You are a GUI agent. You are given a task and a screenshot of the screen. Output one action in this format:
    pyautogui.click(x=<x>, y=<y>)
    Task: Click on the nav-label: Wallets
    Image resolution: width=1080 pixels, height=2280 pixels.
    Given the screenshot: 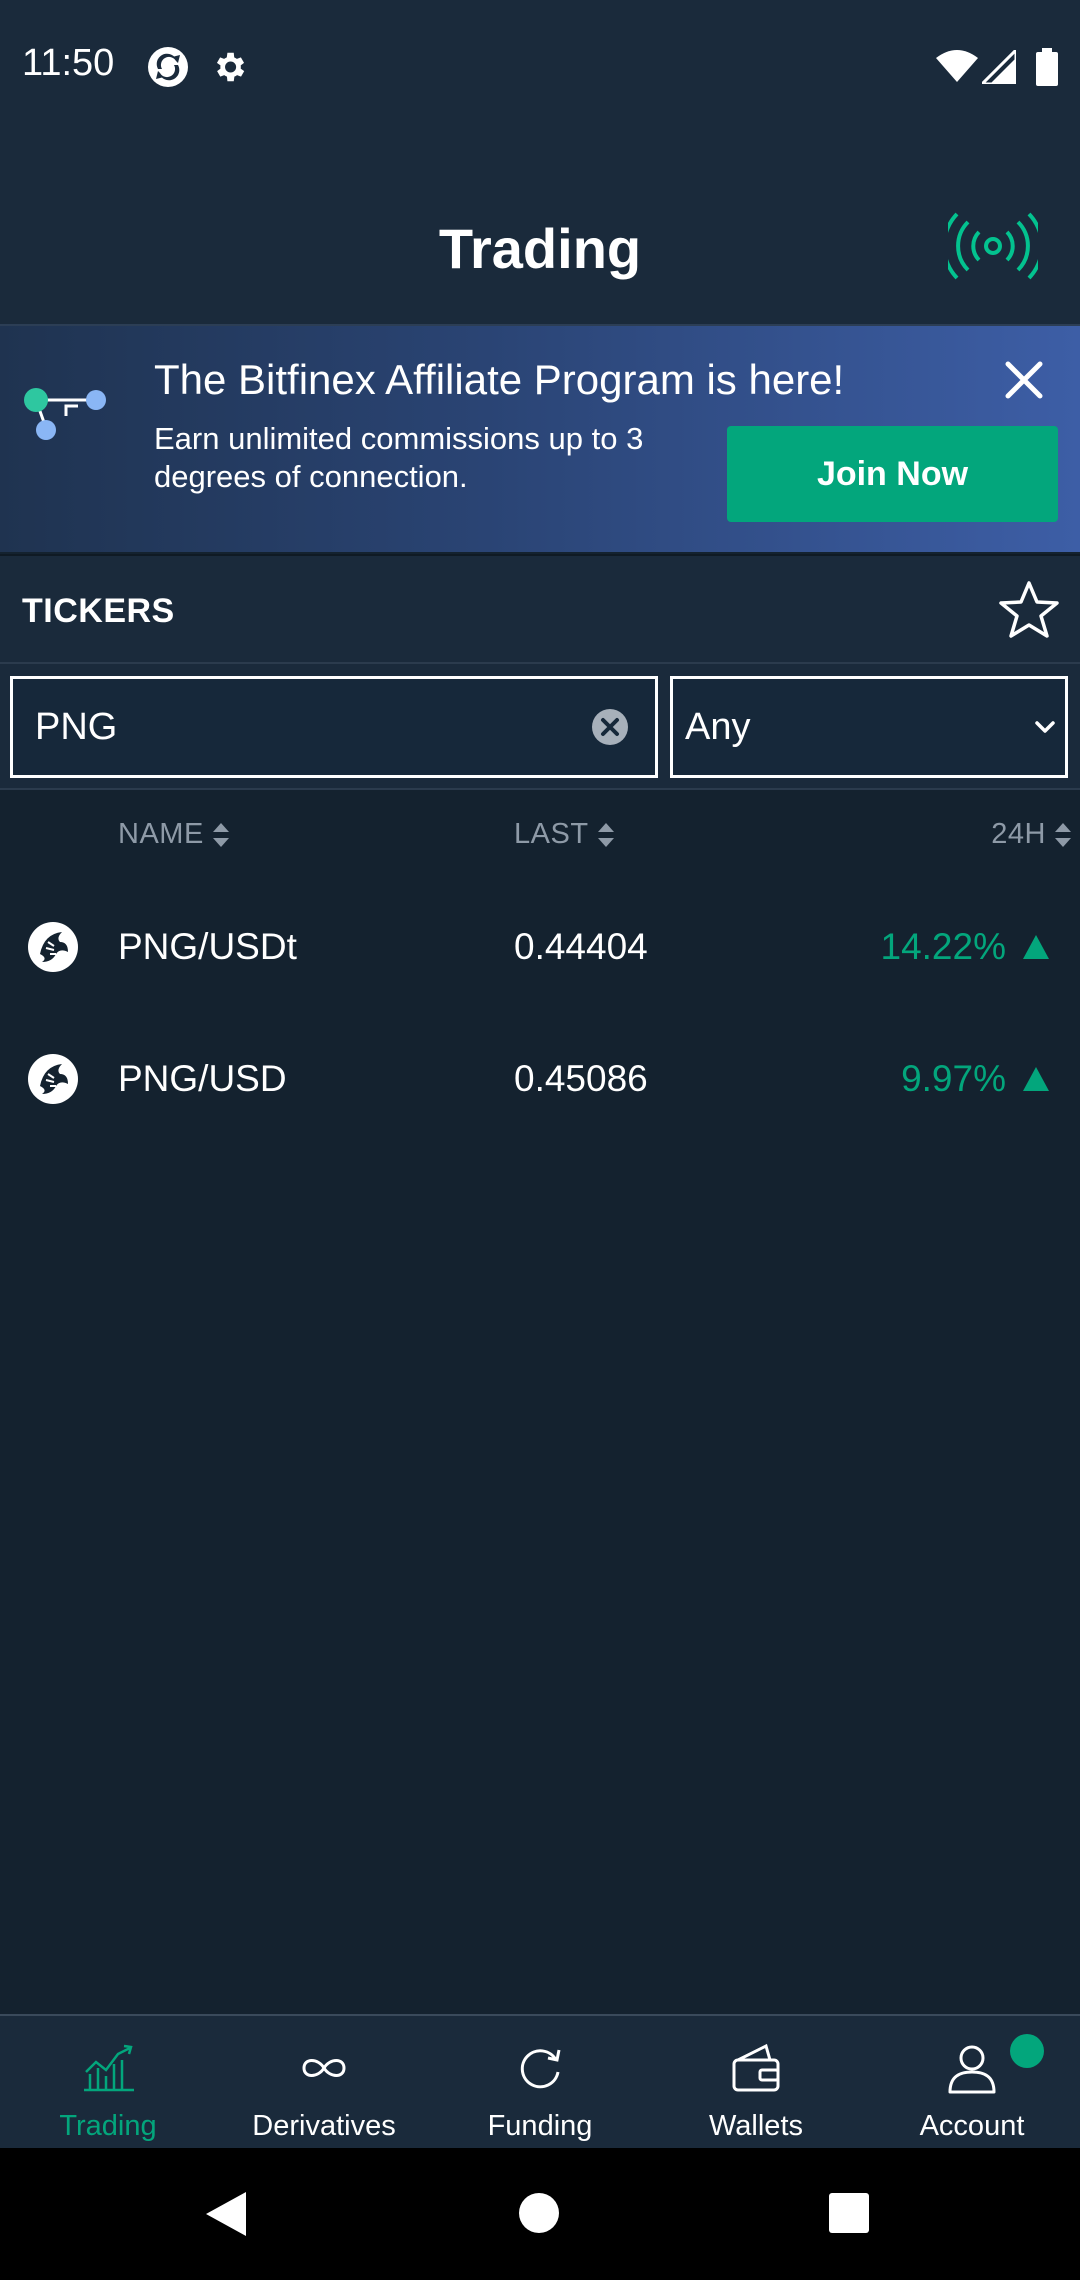 What is the action you would take?
    pyautogui.click(x=756, y=2126)
    